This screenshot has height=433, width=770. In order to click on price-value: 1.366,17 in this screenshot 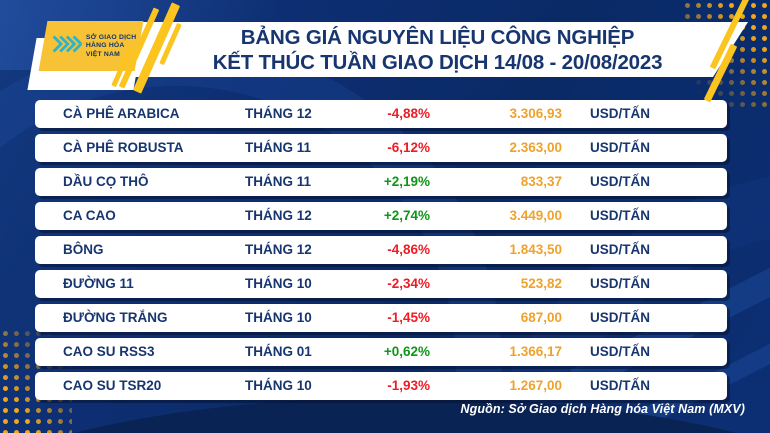, I will do `click(535, 351)`.